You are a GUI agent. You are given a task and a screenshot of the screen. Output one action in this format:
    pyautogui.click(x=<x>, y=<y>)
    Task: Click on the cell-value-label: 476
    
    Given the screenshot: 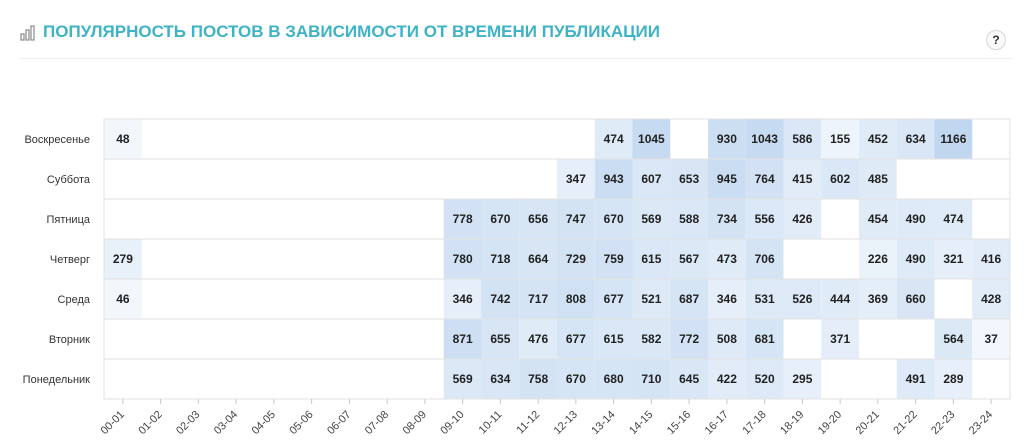 What is the action you would take?
    pyautogui.click(x=538, y=339)
    